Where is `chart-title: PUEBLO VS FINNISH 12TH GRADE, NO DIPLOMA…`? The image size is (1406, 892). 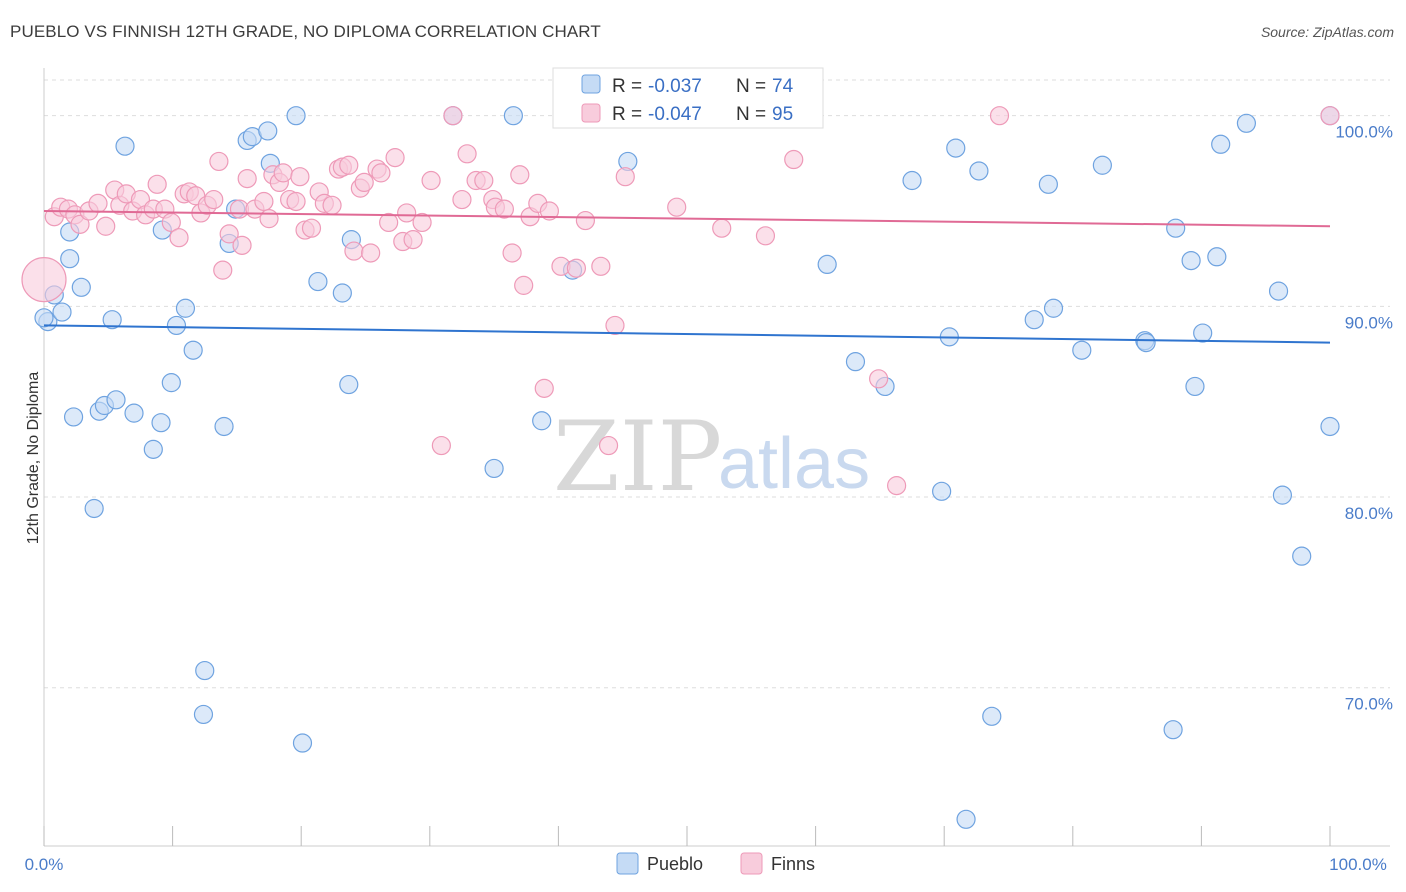
chart-title: PUEBLO VS FINNISH 12TH GRADE, NO DIPLOMA… is located at coordinates (305, 31).